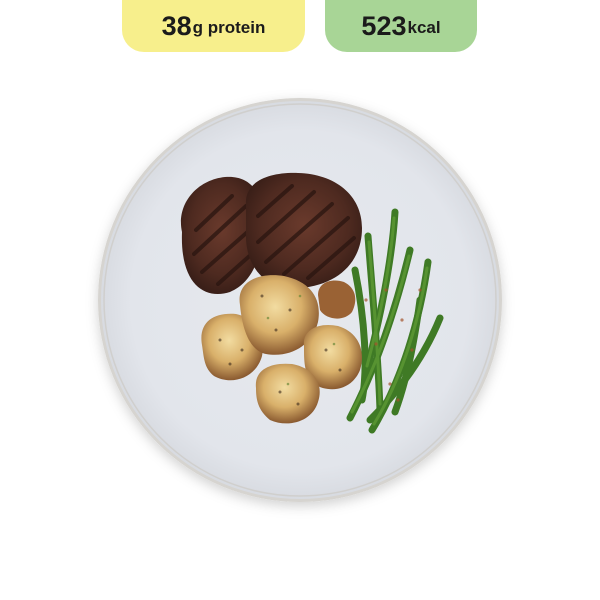  I want to click on protein-unit: g protein, so click(229, 27).